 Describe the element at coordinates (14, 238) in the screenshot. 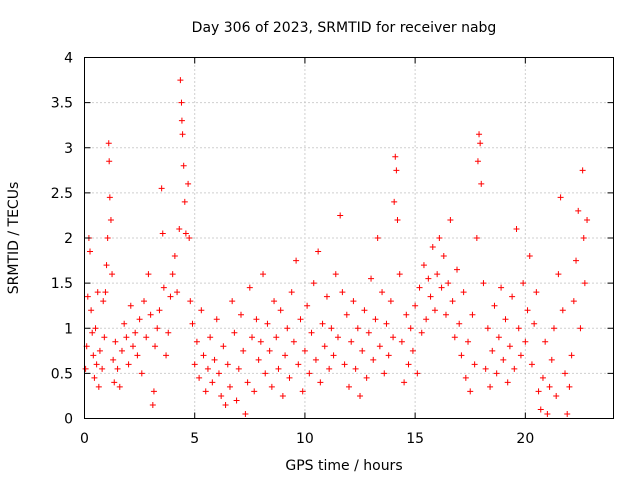

I see `y-axis-label: SRMTID / TECUs` at that location.